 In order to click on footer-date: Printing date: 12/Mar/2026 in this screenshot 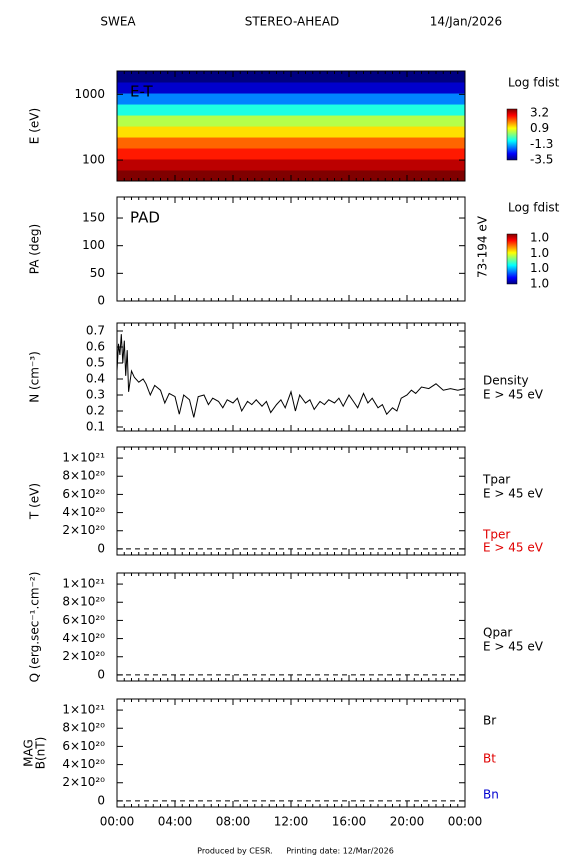, I will do `click(340, 851)`.